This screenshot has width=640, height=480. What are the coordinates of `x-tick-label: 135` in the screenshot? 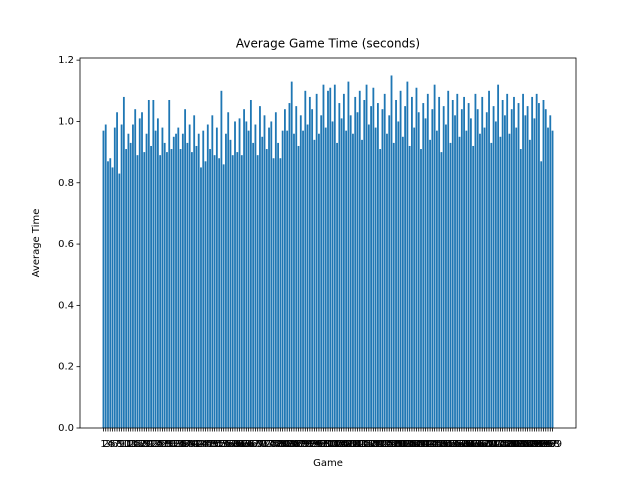 It's located at (407, 444).